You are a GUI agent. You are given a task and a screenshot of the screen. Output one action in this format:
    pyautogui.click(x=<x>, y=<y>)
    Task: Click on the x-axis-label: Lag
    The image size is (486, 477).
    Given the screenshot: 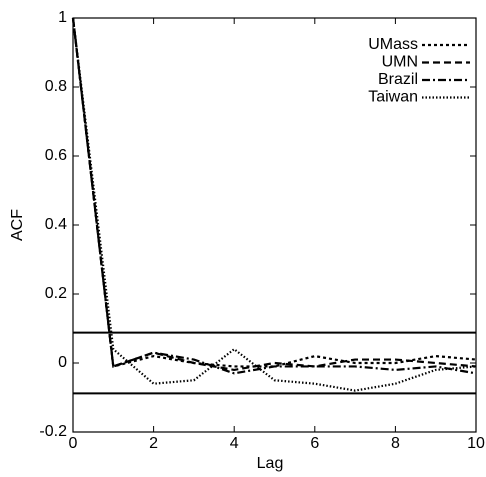 What is the action you would take?
    pyautogui.click(x=270, y=463)
    